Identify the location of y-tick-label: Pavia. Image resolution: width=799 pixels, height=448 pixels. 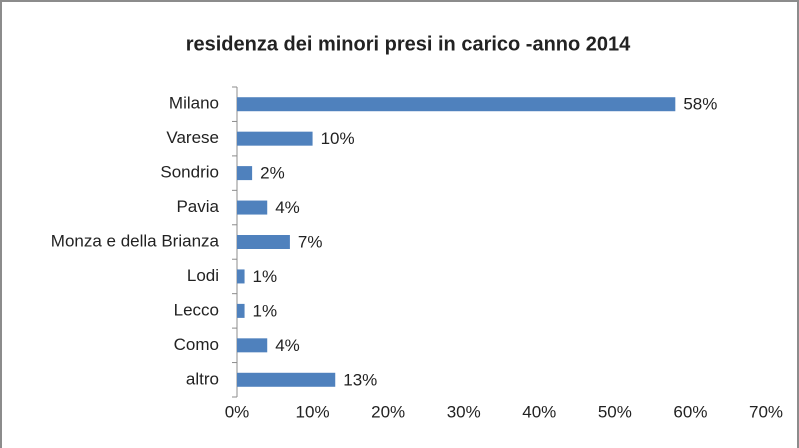
(197, 206).